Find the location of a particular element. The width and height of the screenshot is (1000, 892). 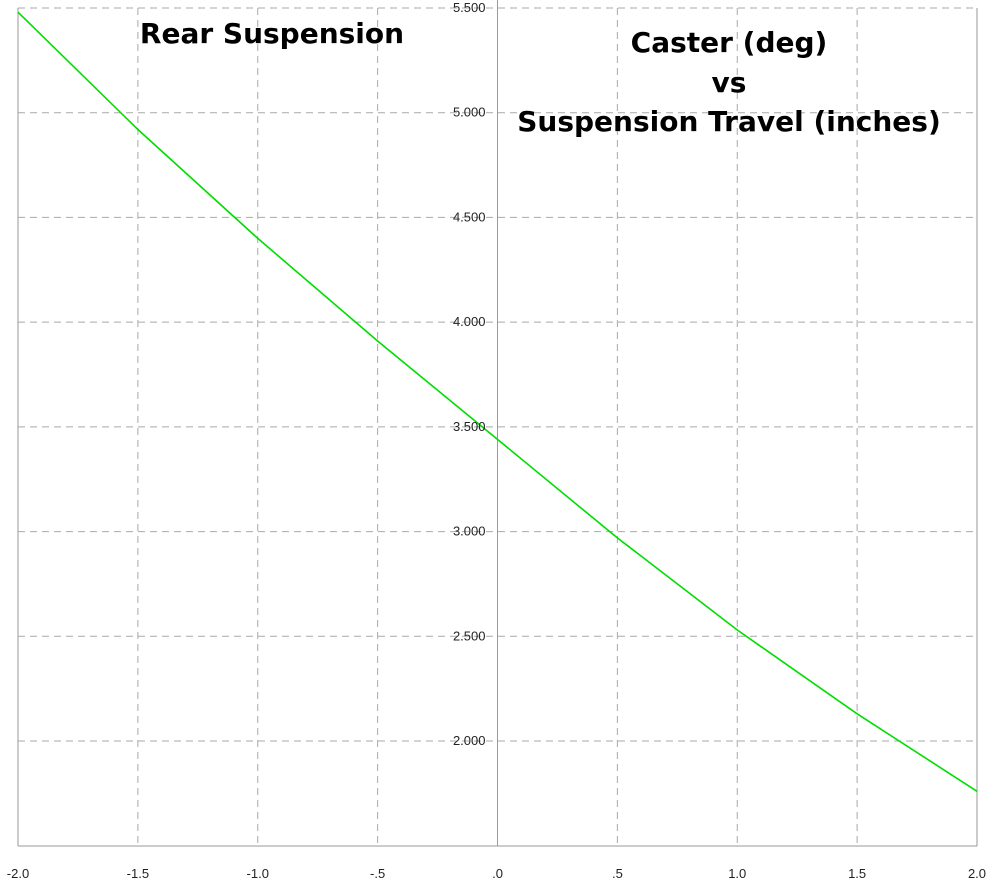

x-tick-label: -2.0 is located at coordinates (18, 873).